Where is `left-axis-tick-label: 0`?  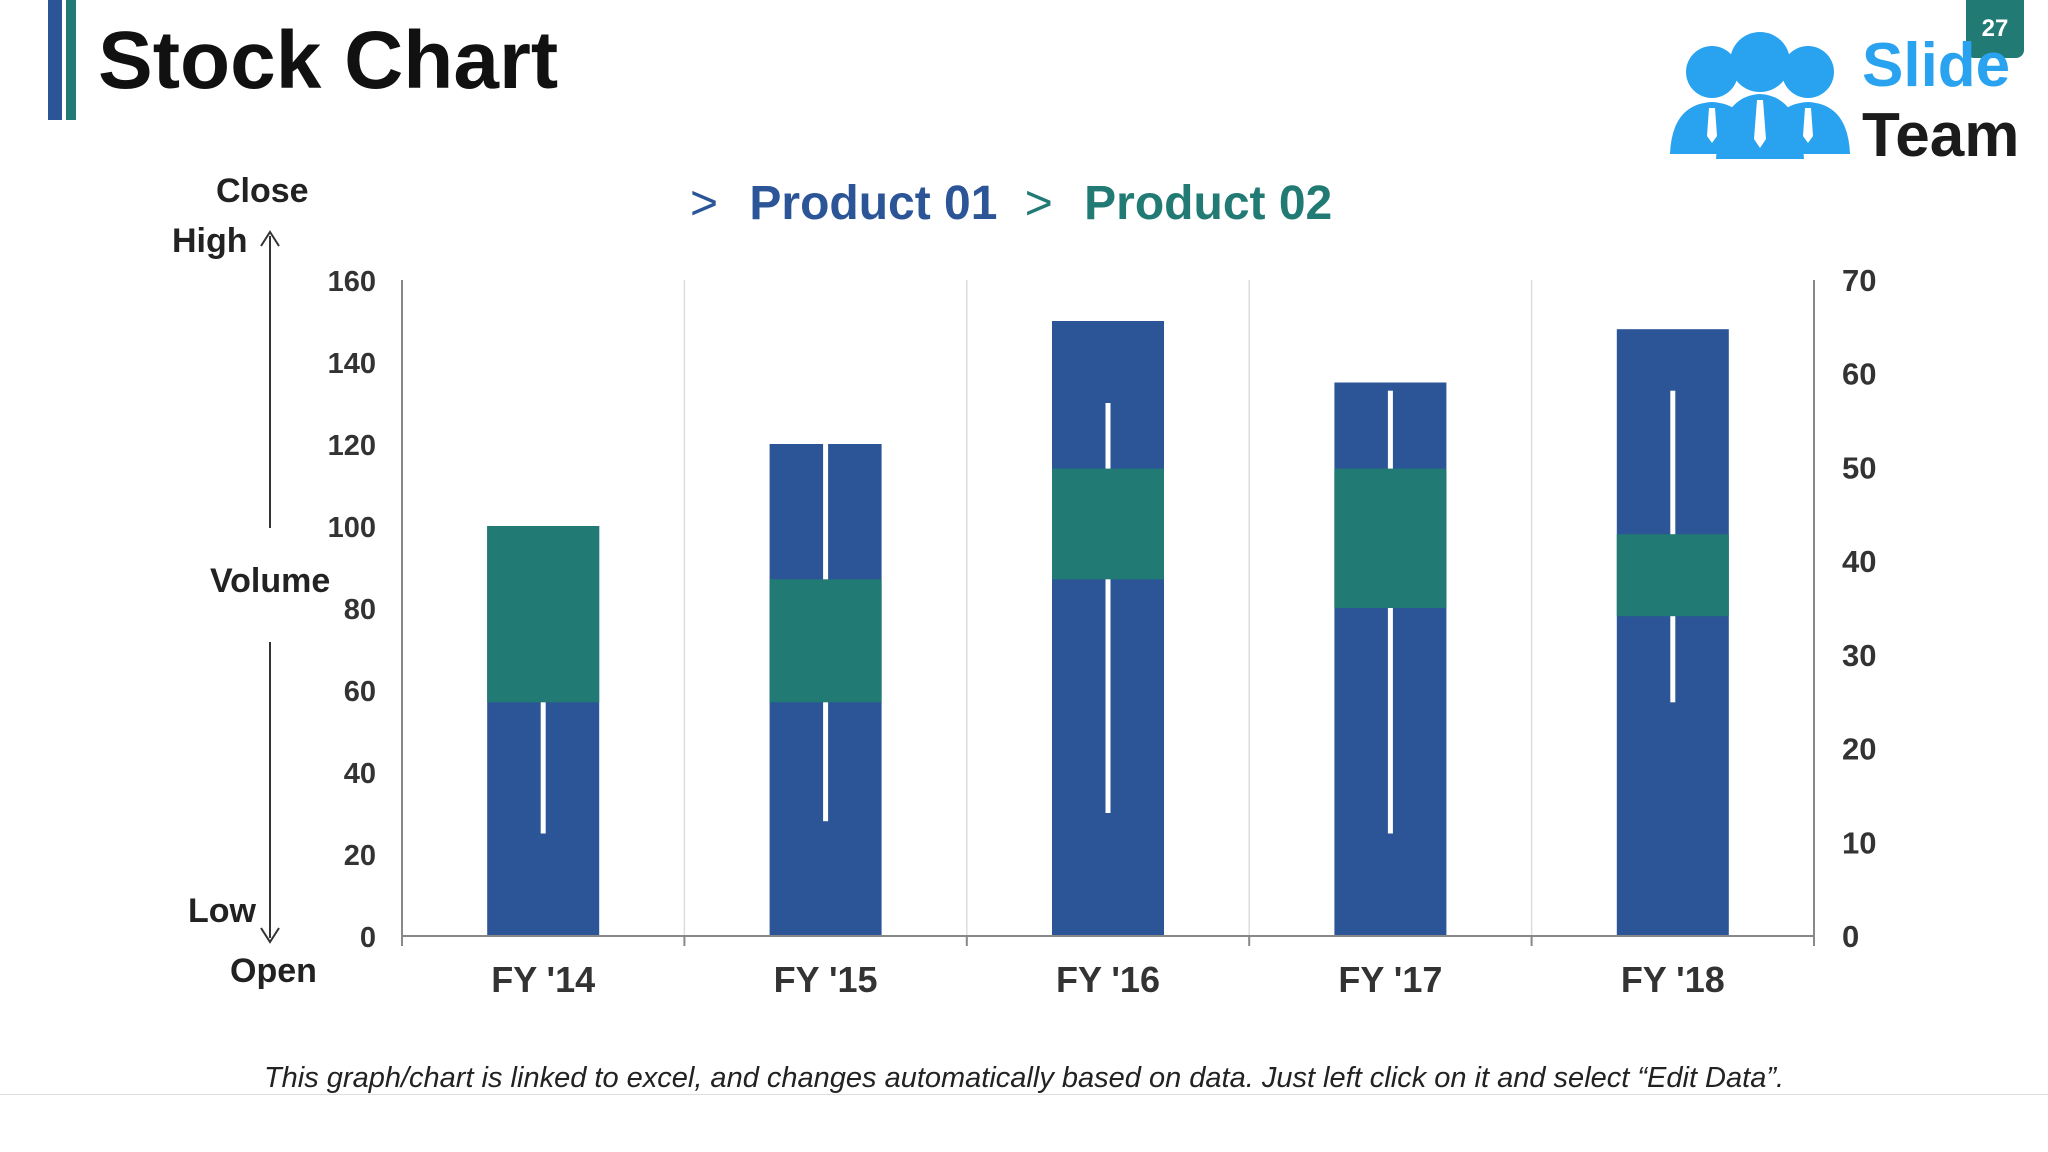 left-axis-tick-label: 0 is located at coordinates (368, 938).